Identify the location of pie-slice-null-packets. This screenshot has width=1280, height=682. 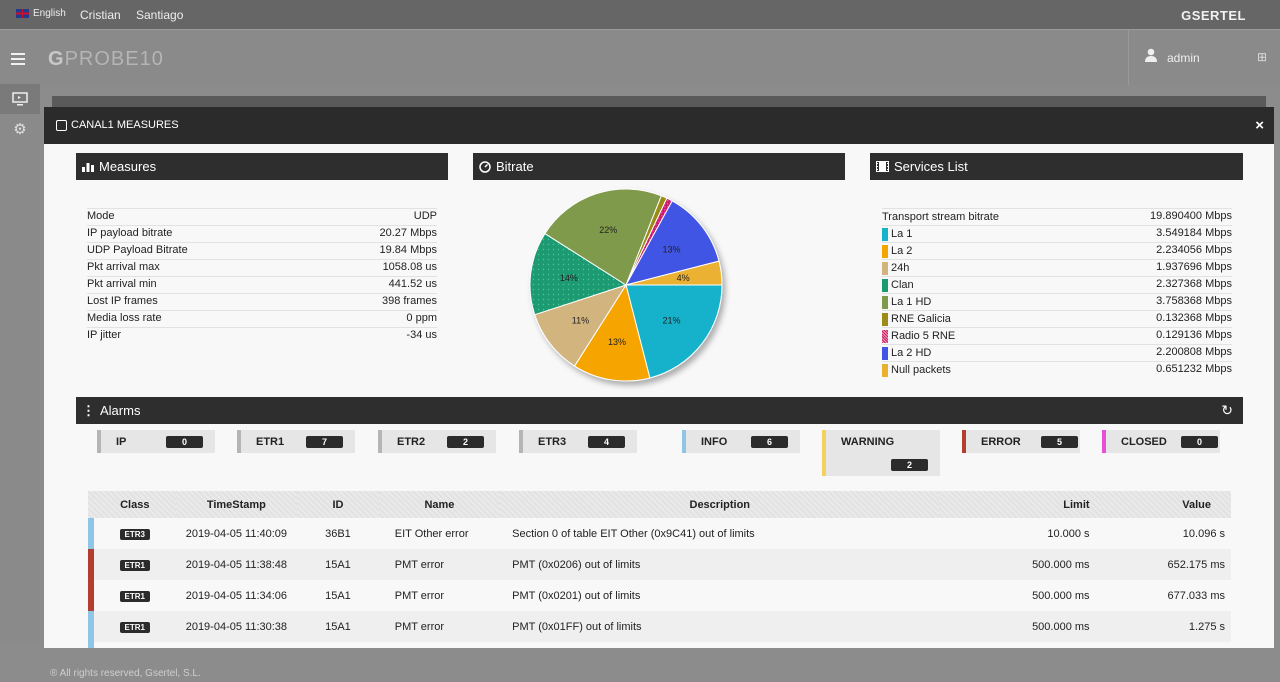
(674, 273).